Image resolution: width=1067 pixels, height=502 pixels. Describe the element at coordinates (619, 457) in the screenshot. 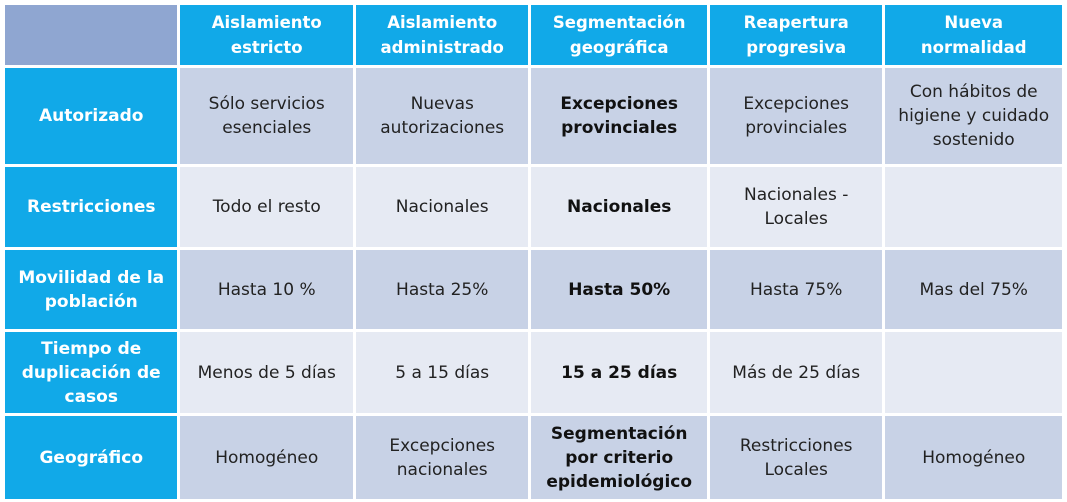

I see `table-cell-highlighted: Segmentación por criterio epidemiológico` at that location.